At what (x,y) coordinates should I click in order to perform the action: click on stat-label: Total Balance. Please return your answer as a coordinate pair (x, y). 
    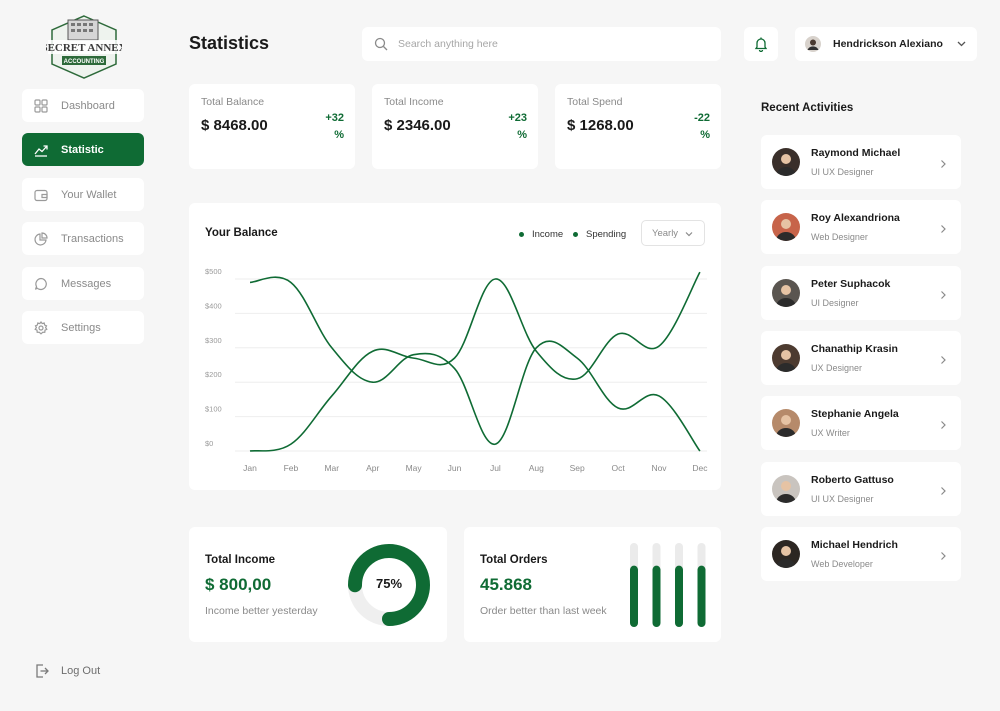
    Looking at the image, I should click on (233, 102).